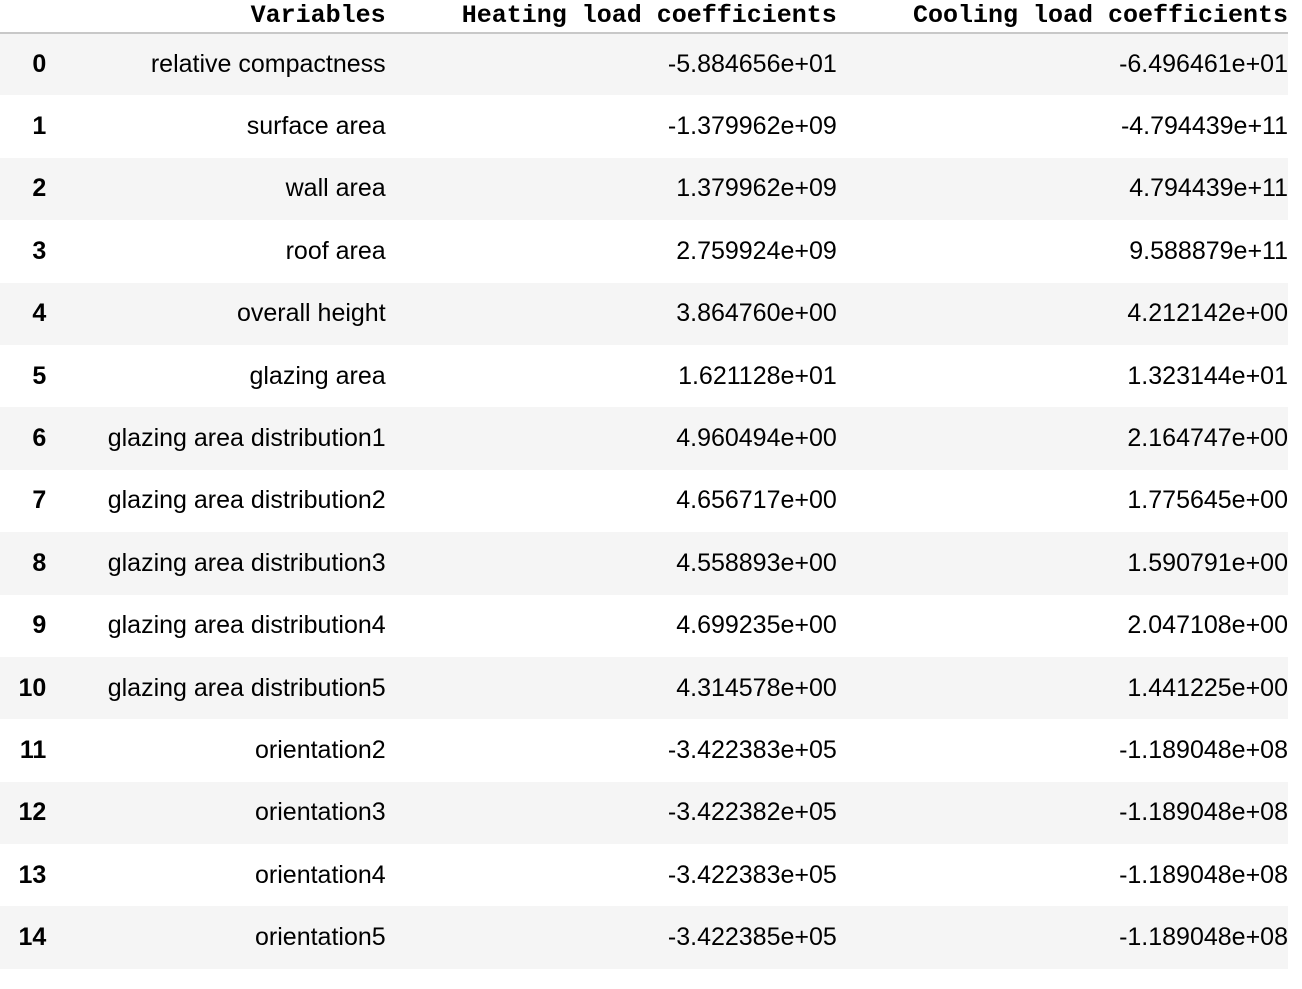  What do you see at coordinates (752, 937) in the screenshot?
I see `cell-heating-coefficient: -3.422385e+05` at bounding box center [752, 937].